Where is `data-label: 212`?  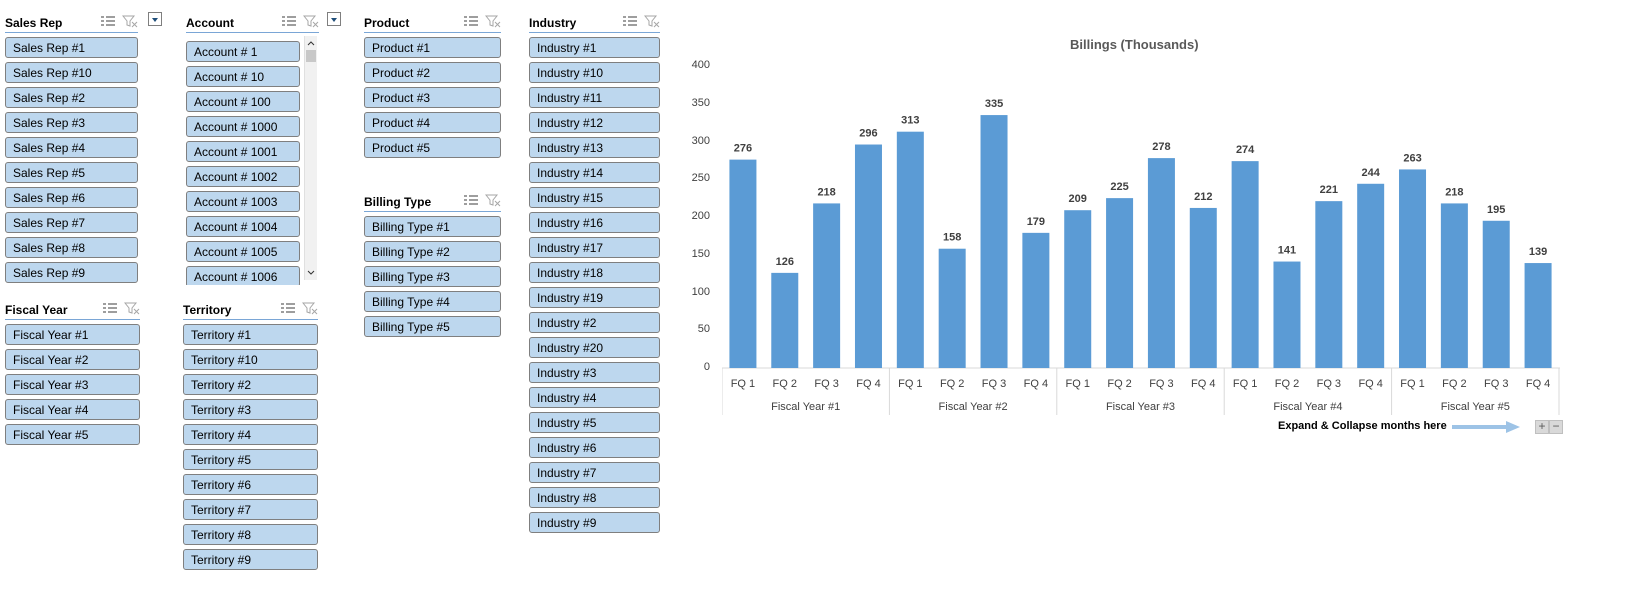
data-label: 212 is located at coordinates (1203, 197).